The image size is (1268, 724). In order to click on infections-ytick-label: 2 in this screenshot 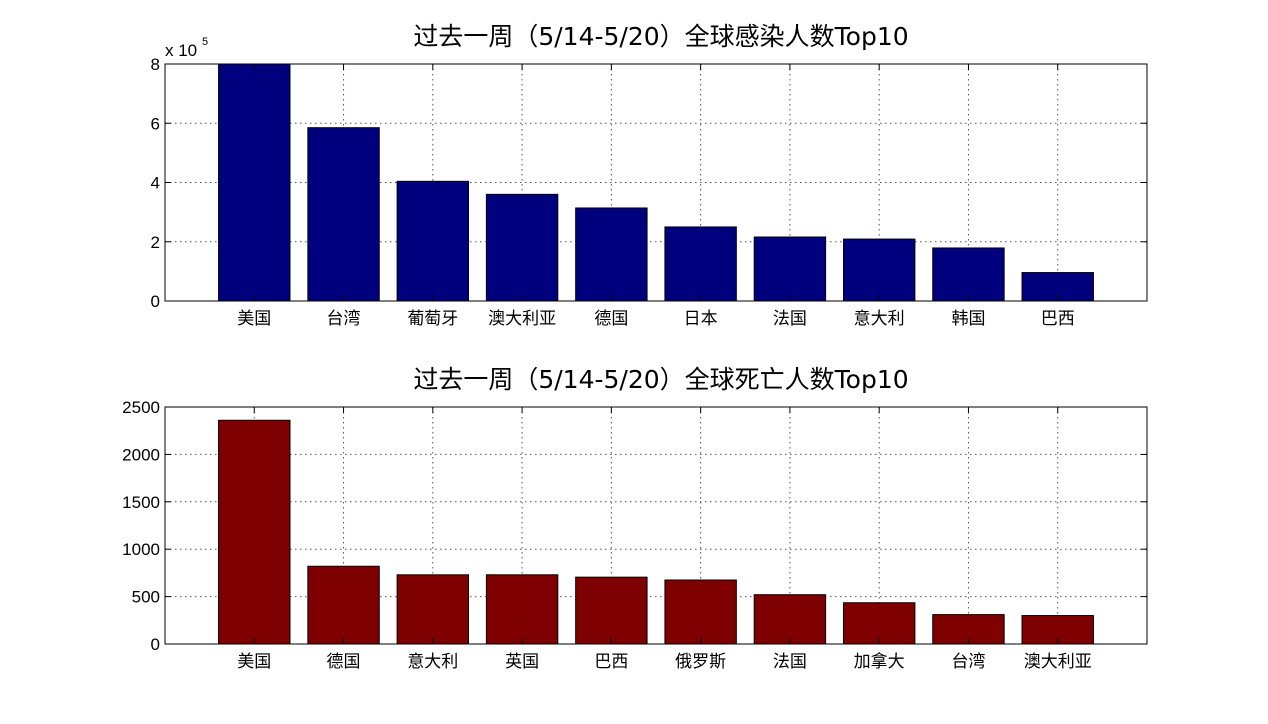, I will do `click(155, 242)`.